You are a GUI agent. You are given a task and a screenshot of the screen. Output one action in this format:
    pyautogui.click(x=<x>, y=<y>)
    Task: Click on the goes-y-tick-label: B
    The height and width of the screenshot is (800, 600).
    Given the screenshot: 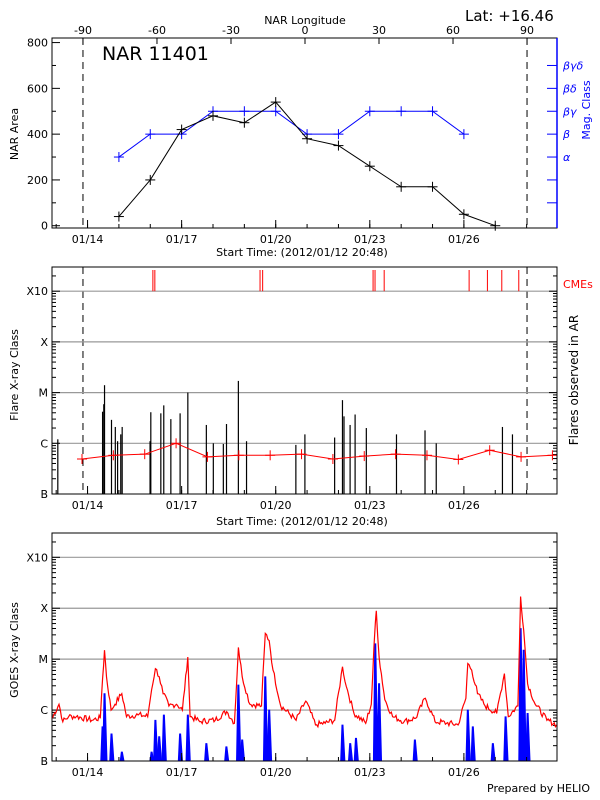 What is the action you would take?
    pyautogui.click(x=44, y=761)
    